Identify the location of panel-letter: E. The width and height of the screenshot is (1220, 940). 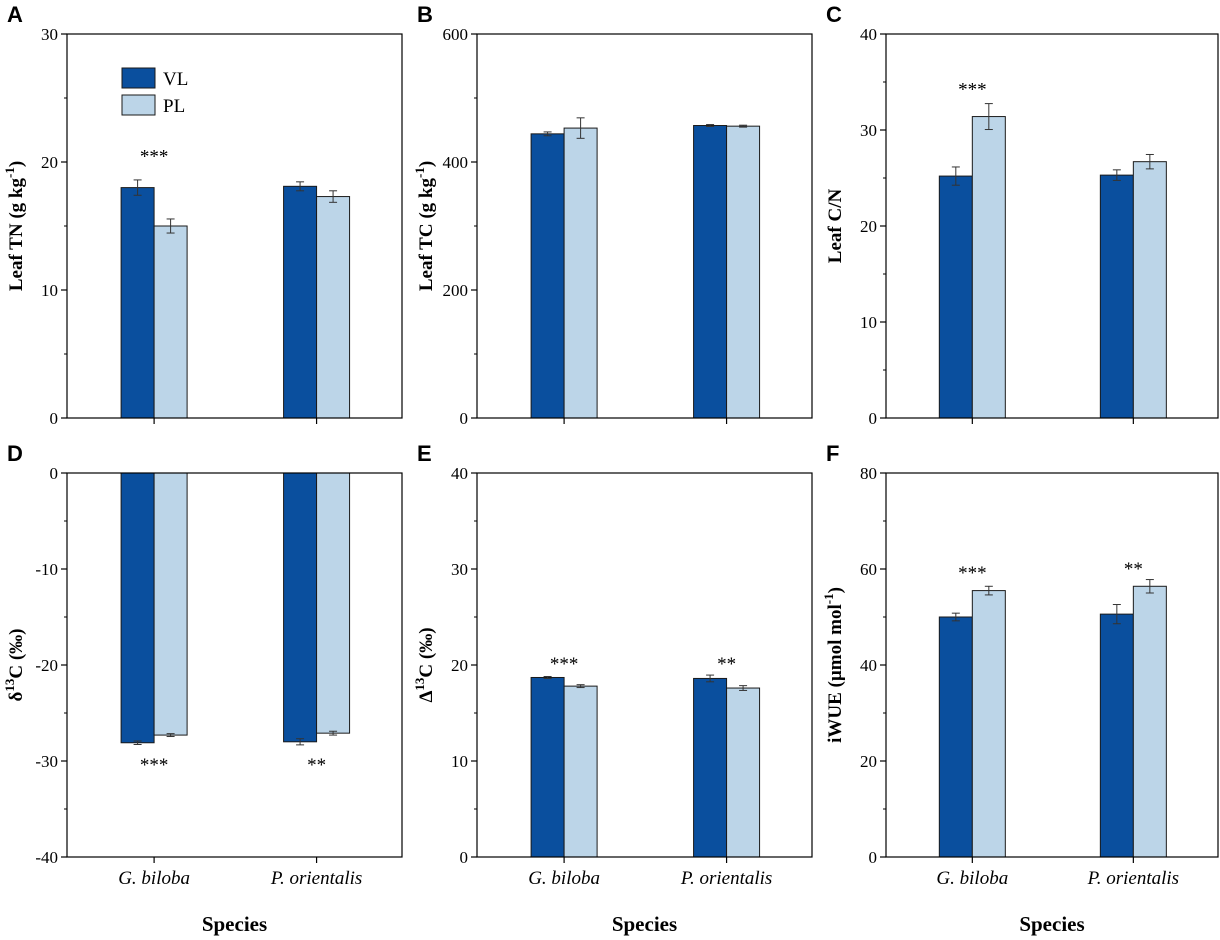
(424, 453).